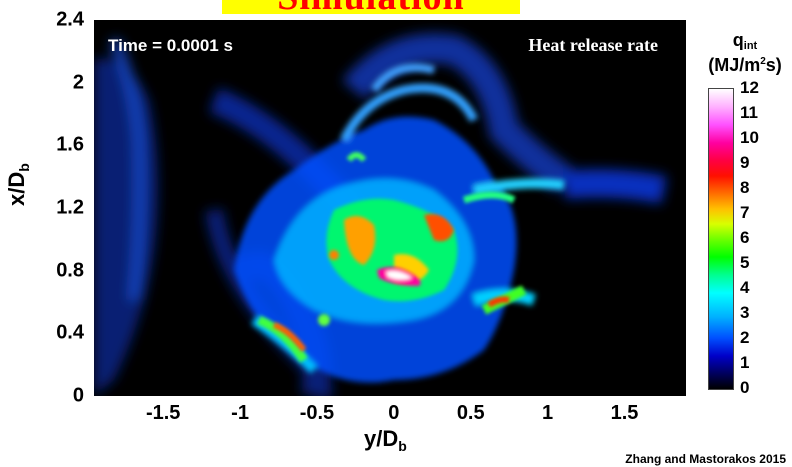 The width and height of the screenshot is (792, 467). What do you see at coordinates (624, 413) in the screenshot?
I see `x-tick-label: 1.5` at bounding box center [624, 413].